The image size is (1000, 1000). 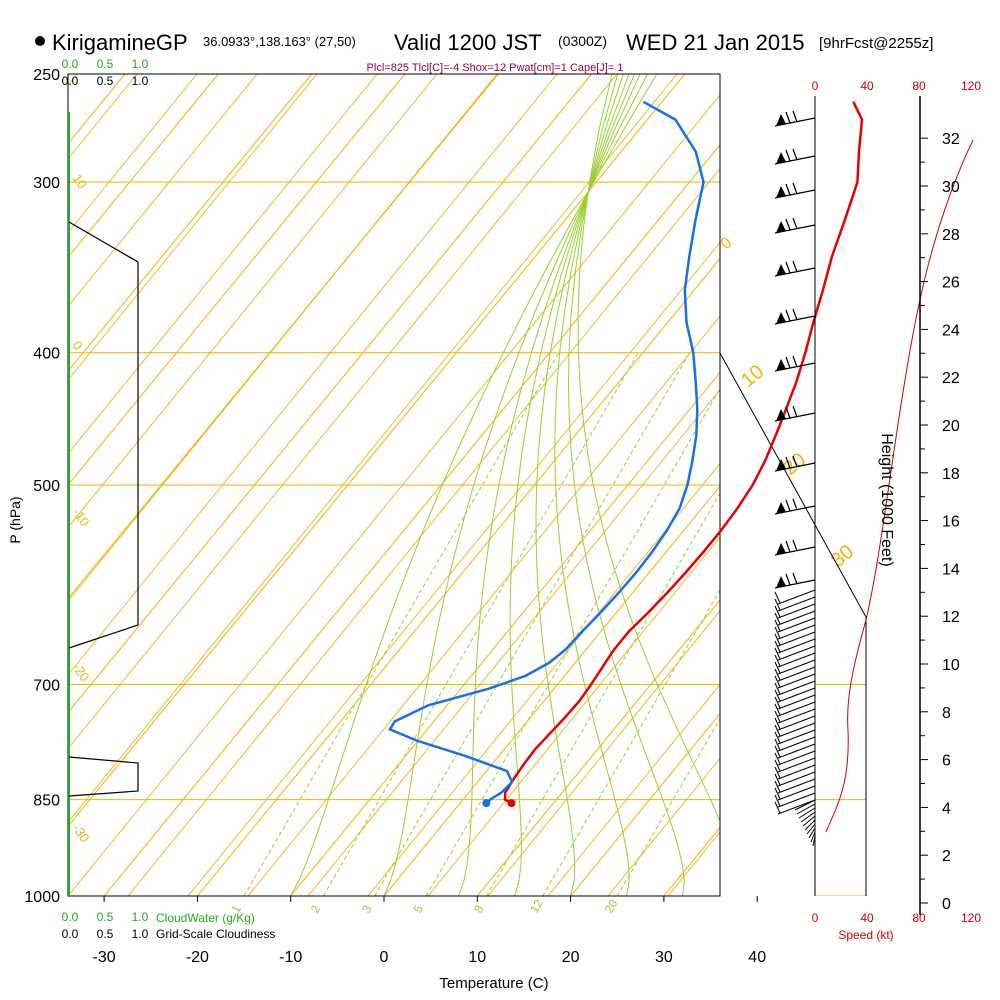 What do you see at coordinates (46, 183) in the screenshot?
I see `pressure-tick-label: 300` at bounding box center [46, 183].